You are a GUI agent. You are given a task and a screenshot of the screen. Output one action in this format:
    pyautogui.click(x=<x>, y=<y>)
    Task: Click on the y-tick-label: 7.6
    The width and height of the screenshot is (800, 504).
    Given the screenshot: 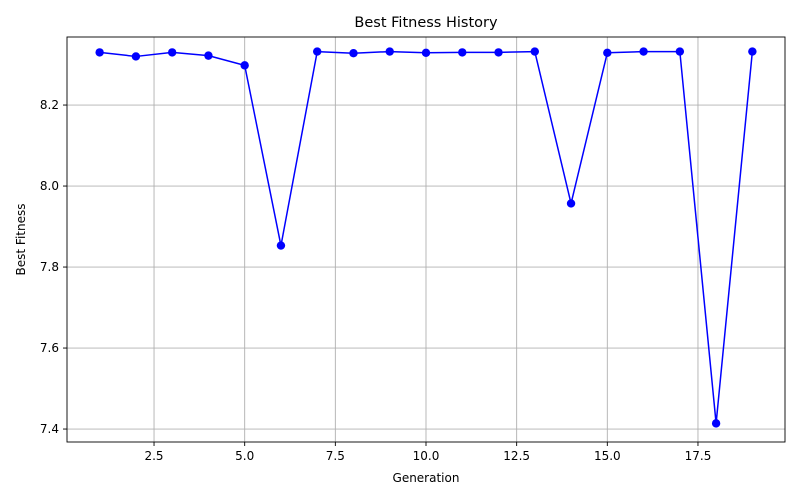 What is the action you would take?
    pyautogui.click(x=49, y=348)
    